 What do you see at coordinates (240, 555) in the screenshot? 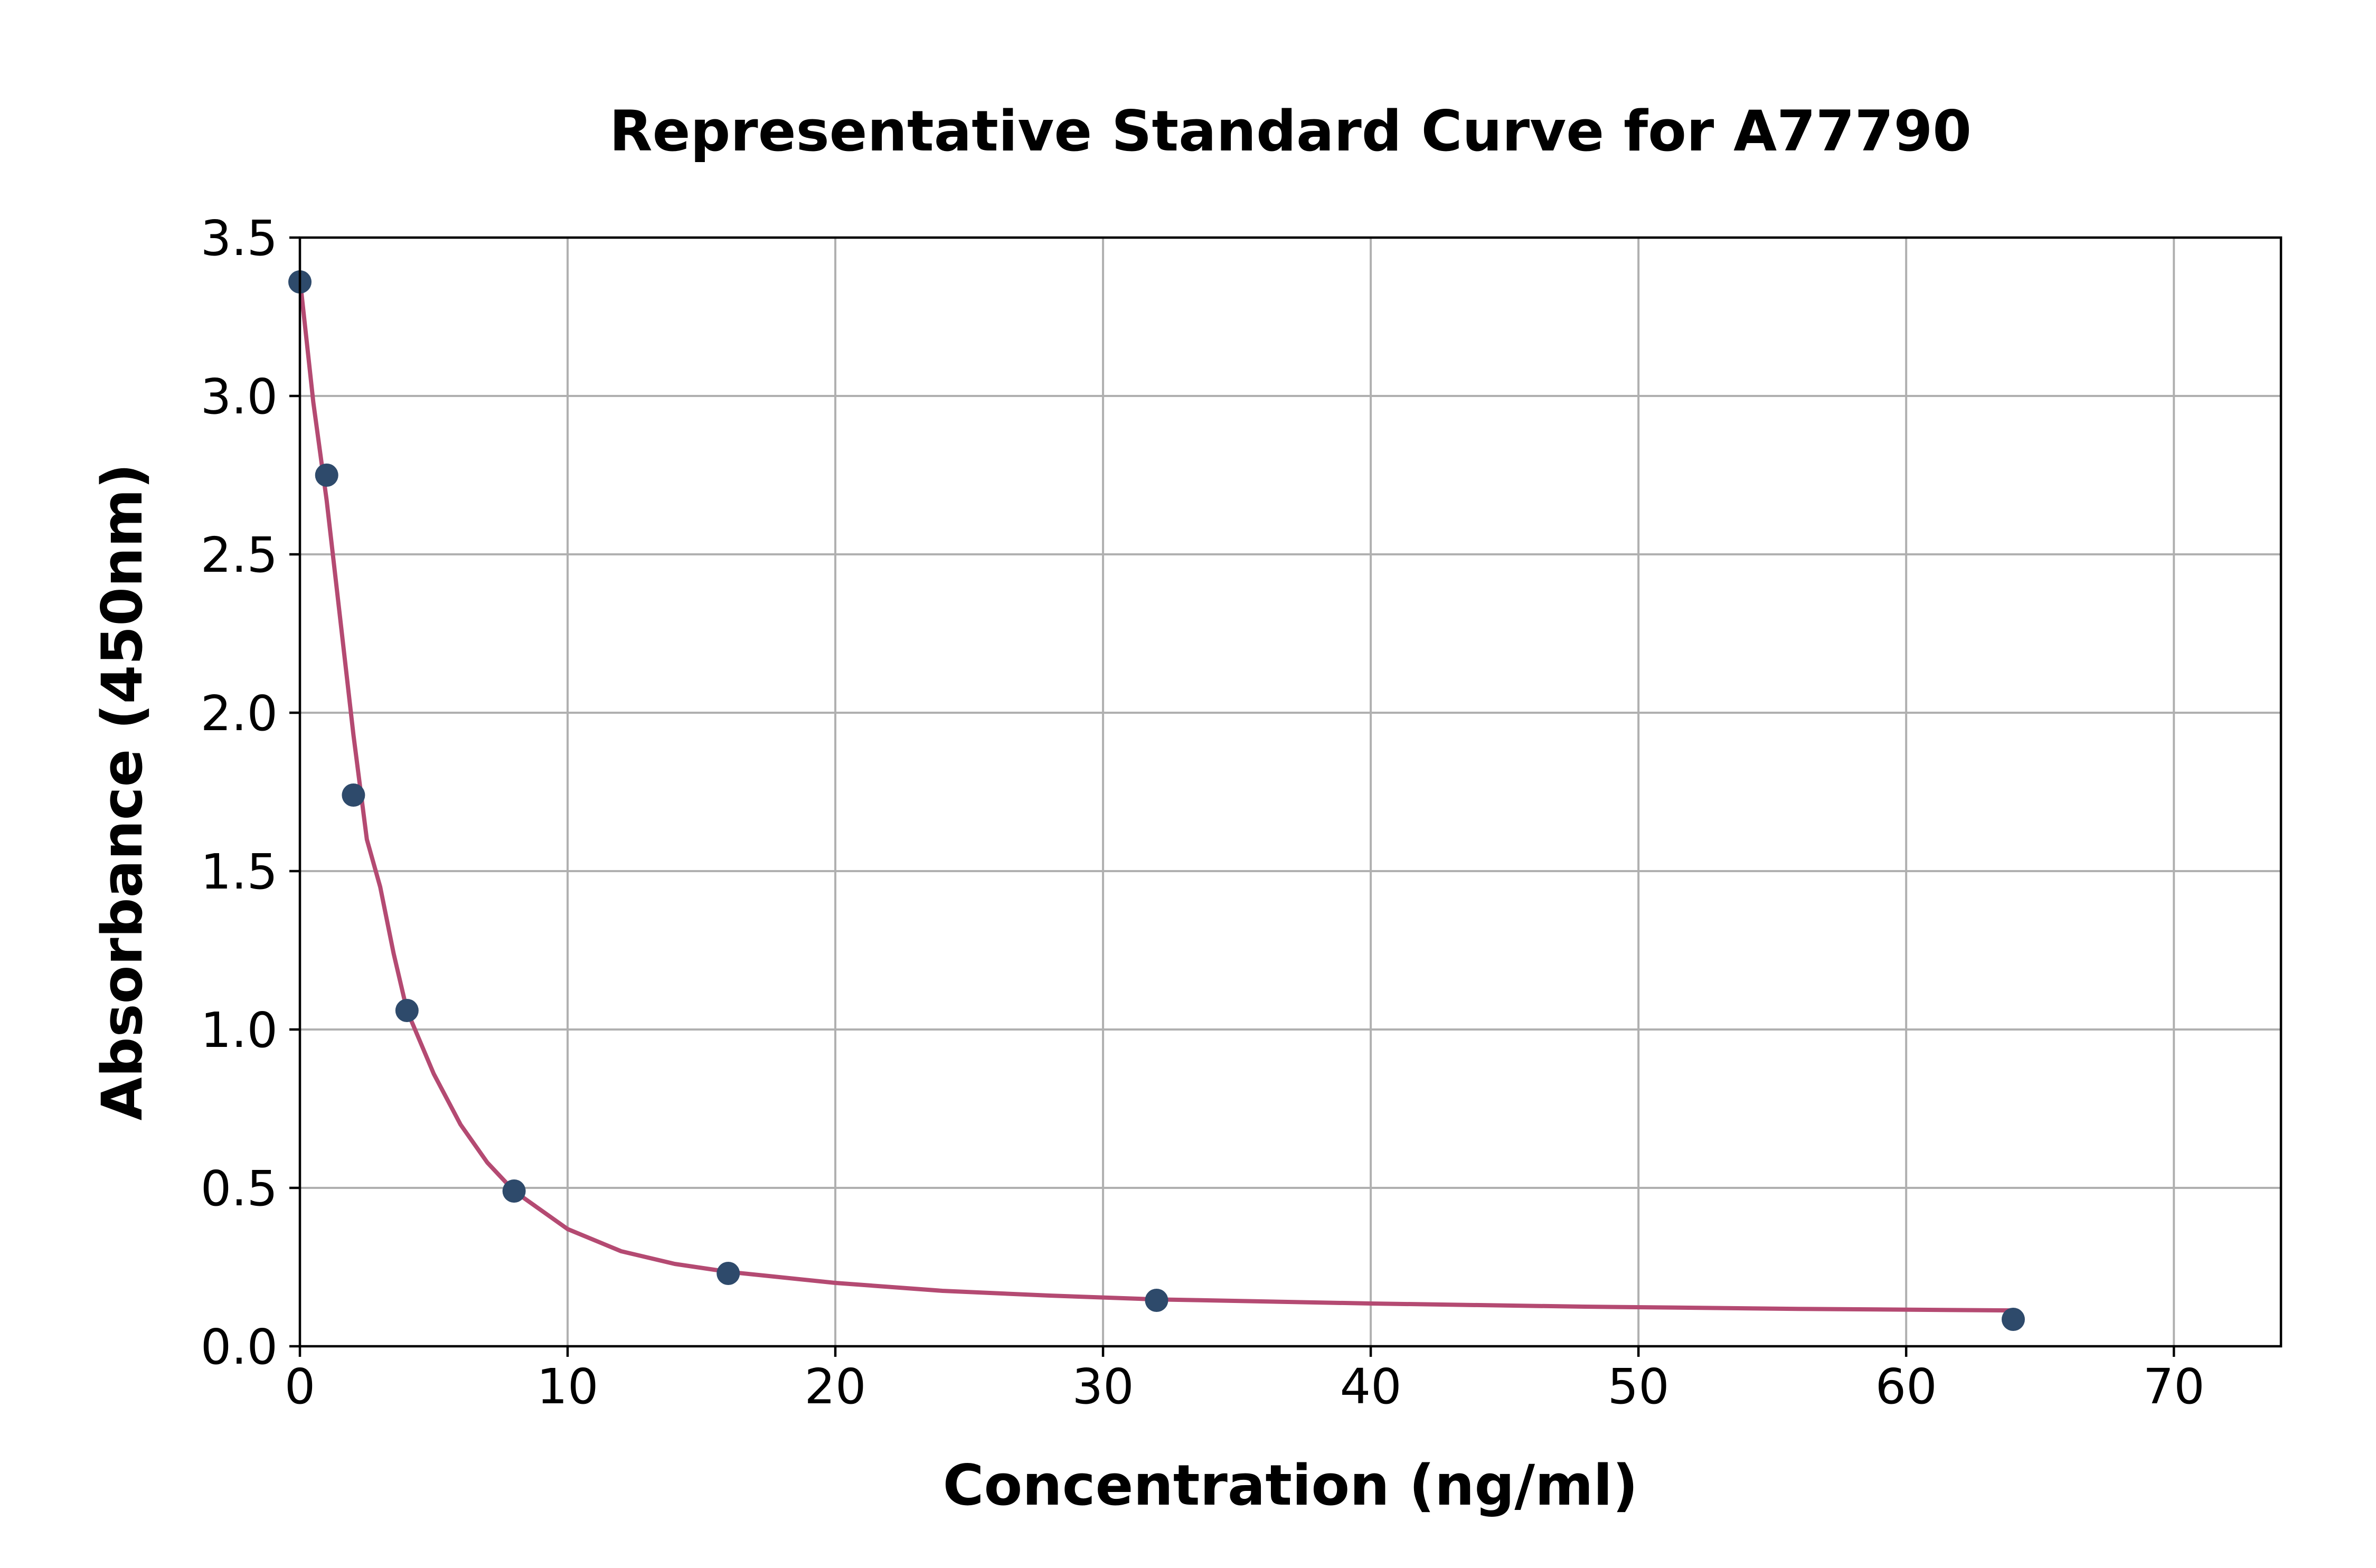
I see `y-tick-label: 2.5` at bounding box center [240, 555].